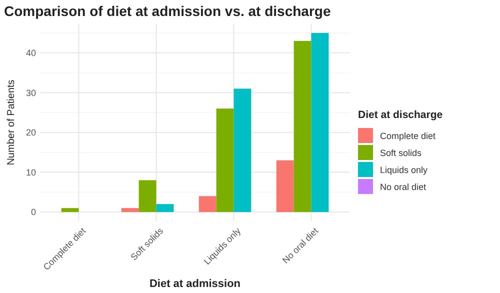 The width and height of the screenshot is (500, 293). Describe the element at coordinates (300, 245) in the screenshot. I see `x-tick-label: No oral diet` at that location.